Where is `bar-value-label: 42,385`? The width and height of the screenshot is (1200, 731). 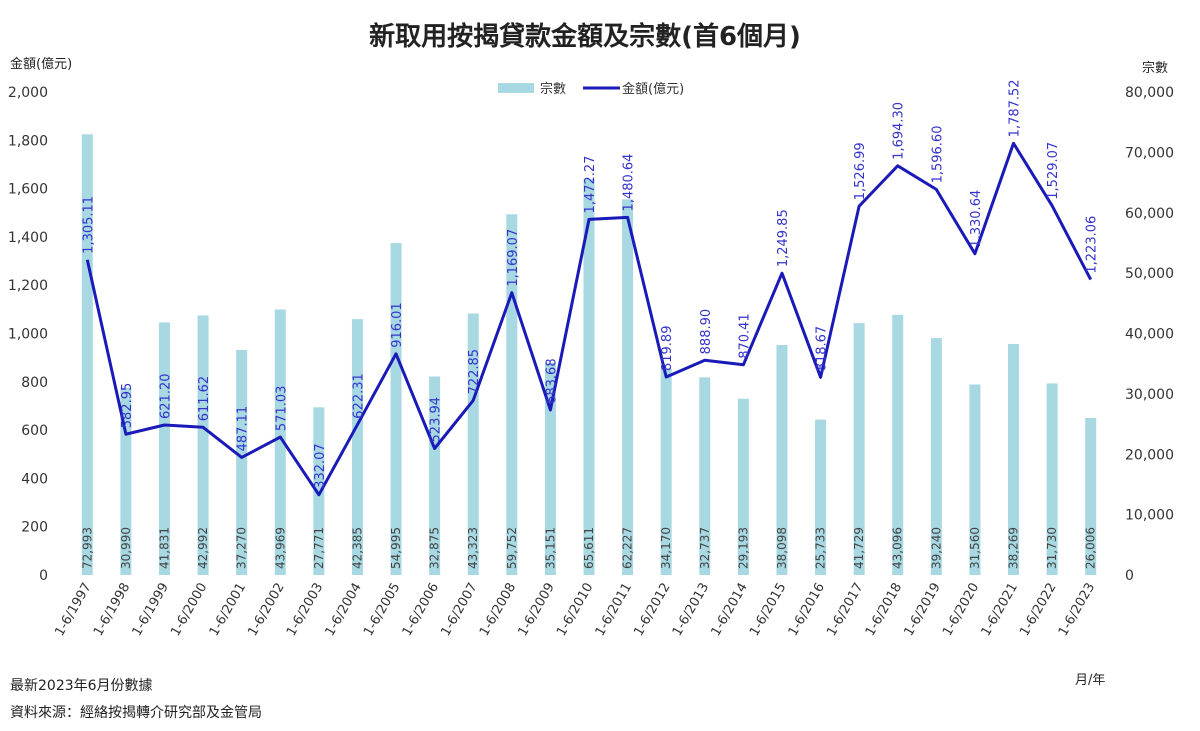 bar-value-label: 42,385 is located at coordinates (357, 548).